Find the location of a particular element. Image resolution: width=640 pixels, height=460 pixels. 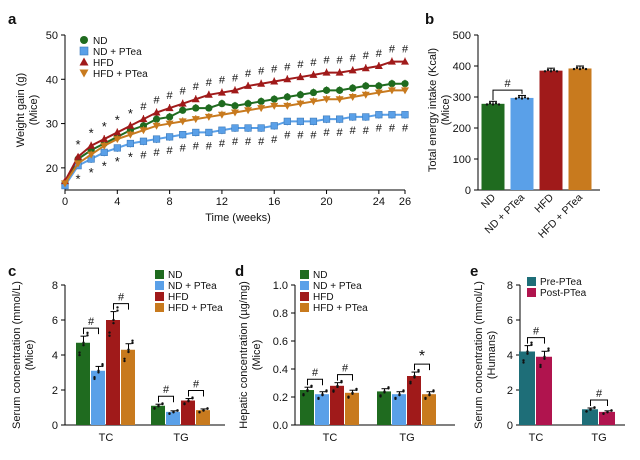

a-legend-label: HFD + PTea is located at coordinates (120, 74).